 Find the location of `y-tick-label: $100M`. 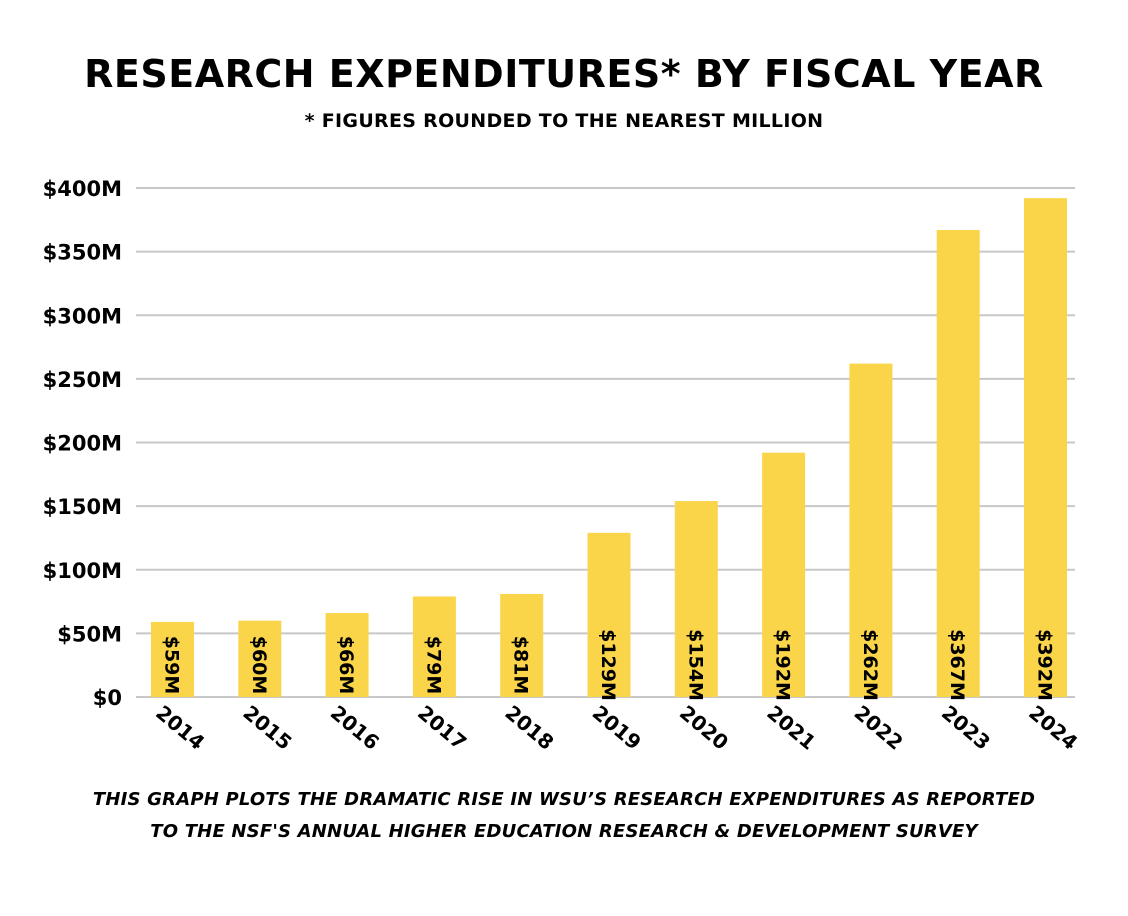

y-tick-label: $100M is located at coordinates (82, 571).